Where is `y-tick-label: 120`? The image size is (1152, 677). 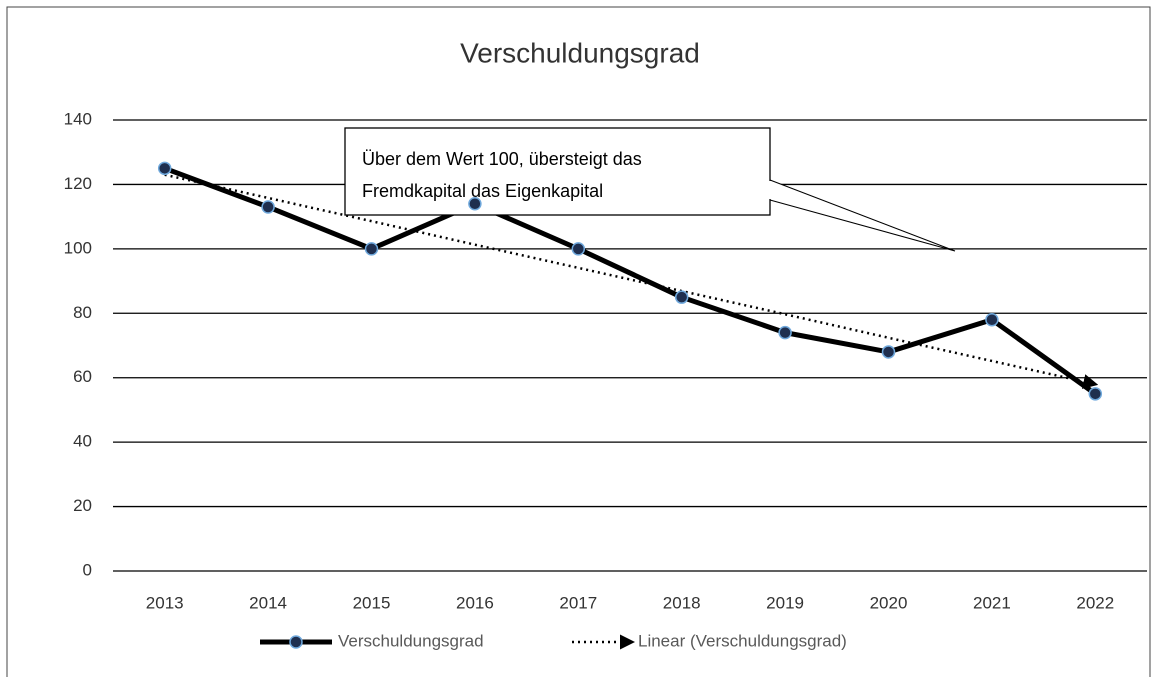 y-tick-label: 120 is located at coordinates (78, 183).